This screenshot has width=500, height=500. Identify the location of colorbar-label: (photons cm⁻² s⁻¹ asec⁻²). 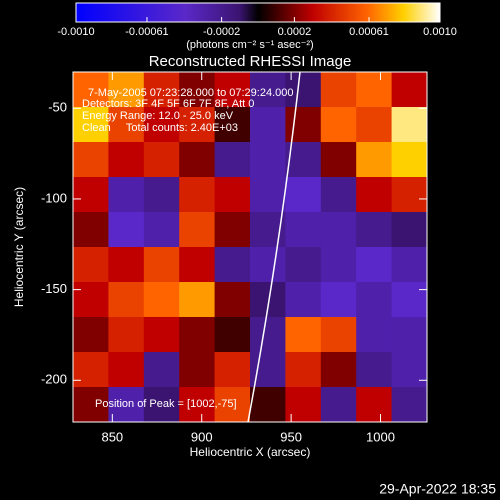
(249, 45).